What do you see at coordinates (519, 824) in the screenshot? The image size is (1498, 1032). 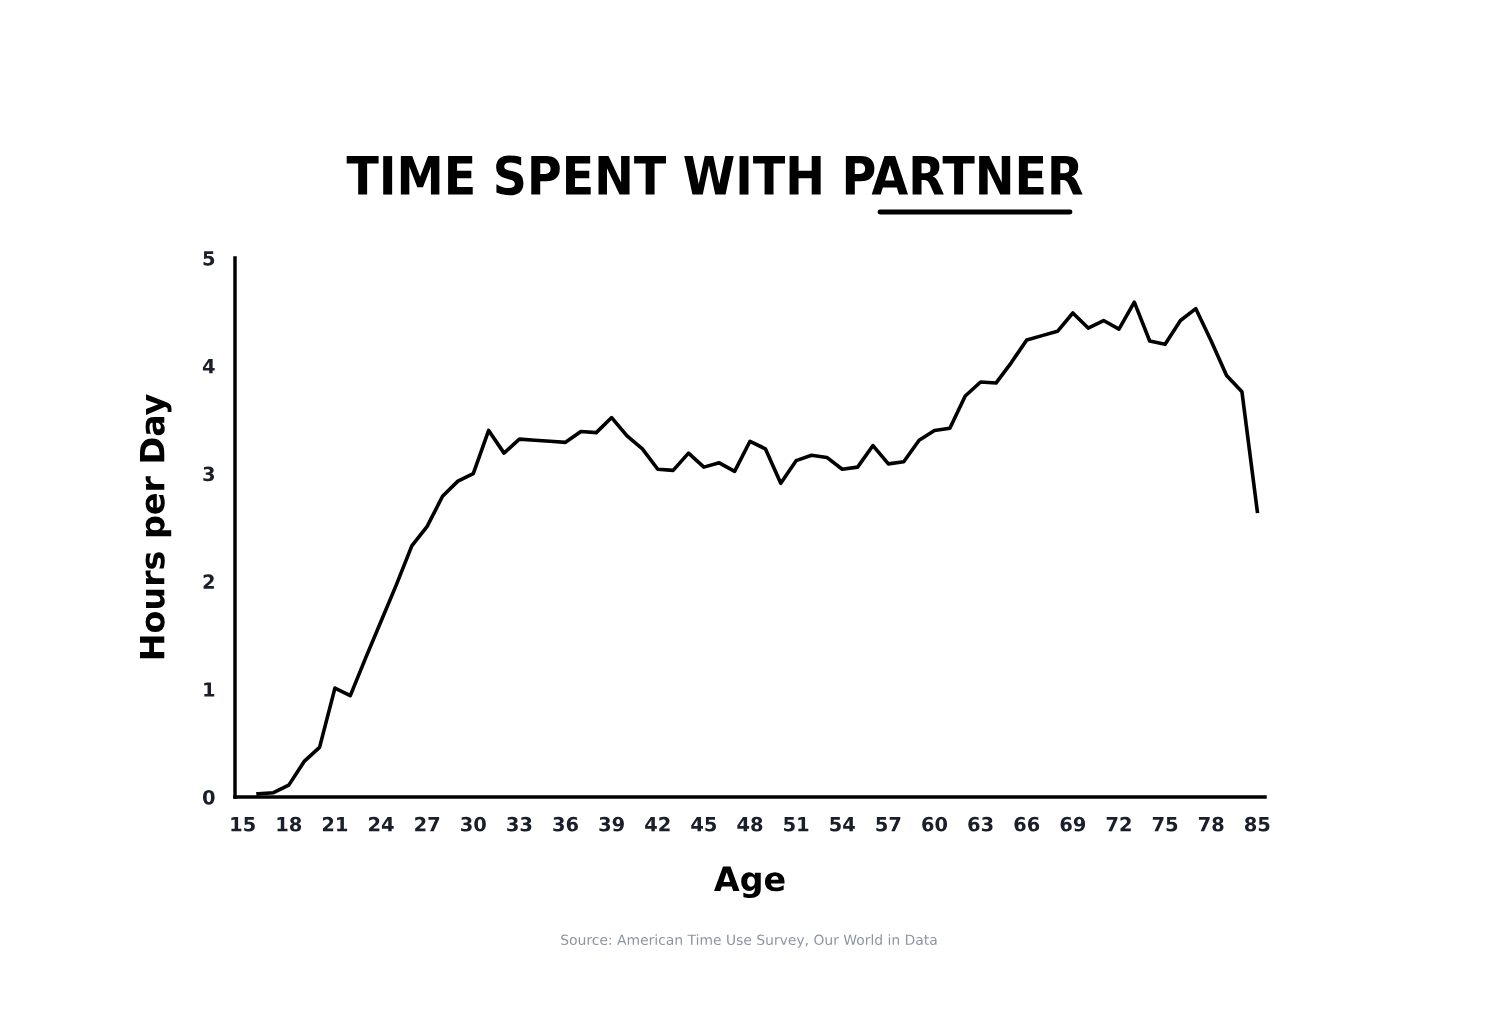 I see `x-tick-label: 33` at bounding box center [519, 824].